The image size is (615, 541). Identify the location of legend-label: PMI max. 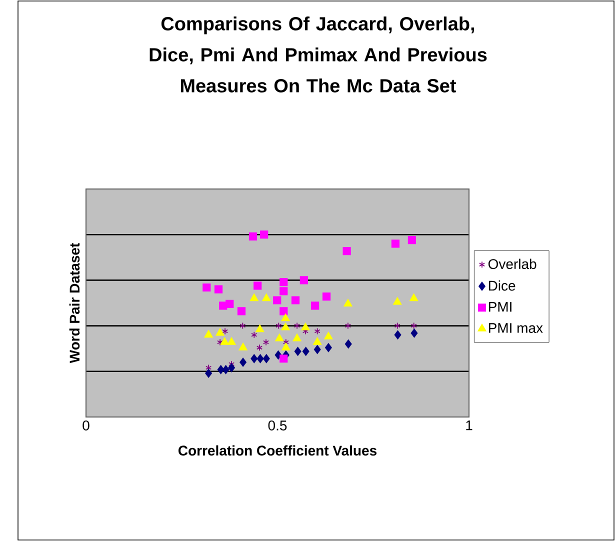
(515, 328).